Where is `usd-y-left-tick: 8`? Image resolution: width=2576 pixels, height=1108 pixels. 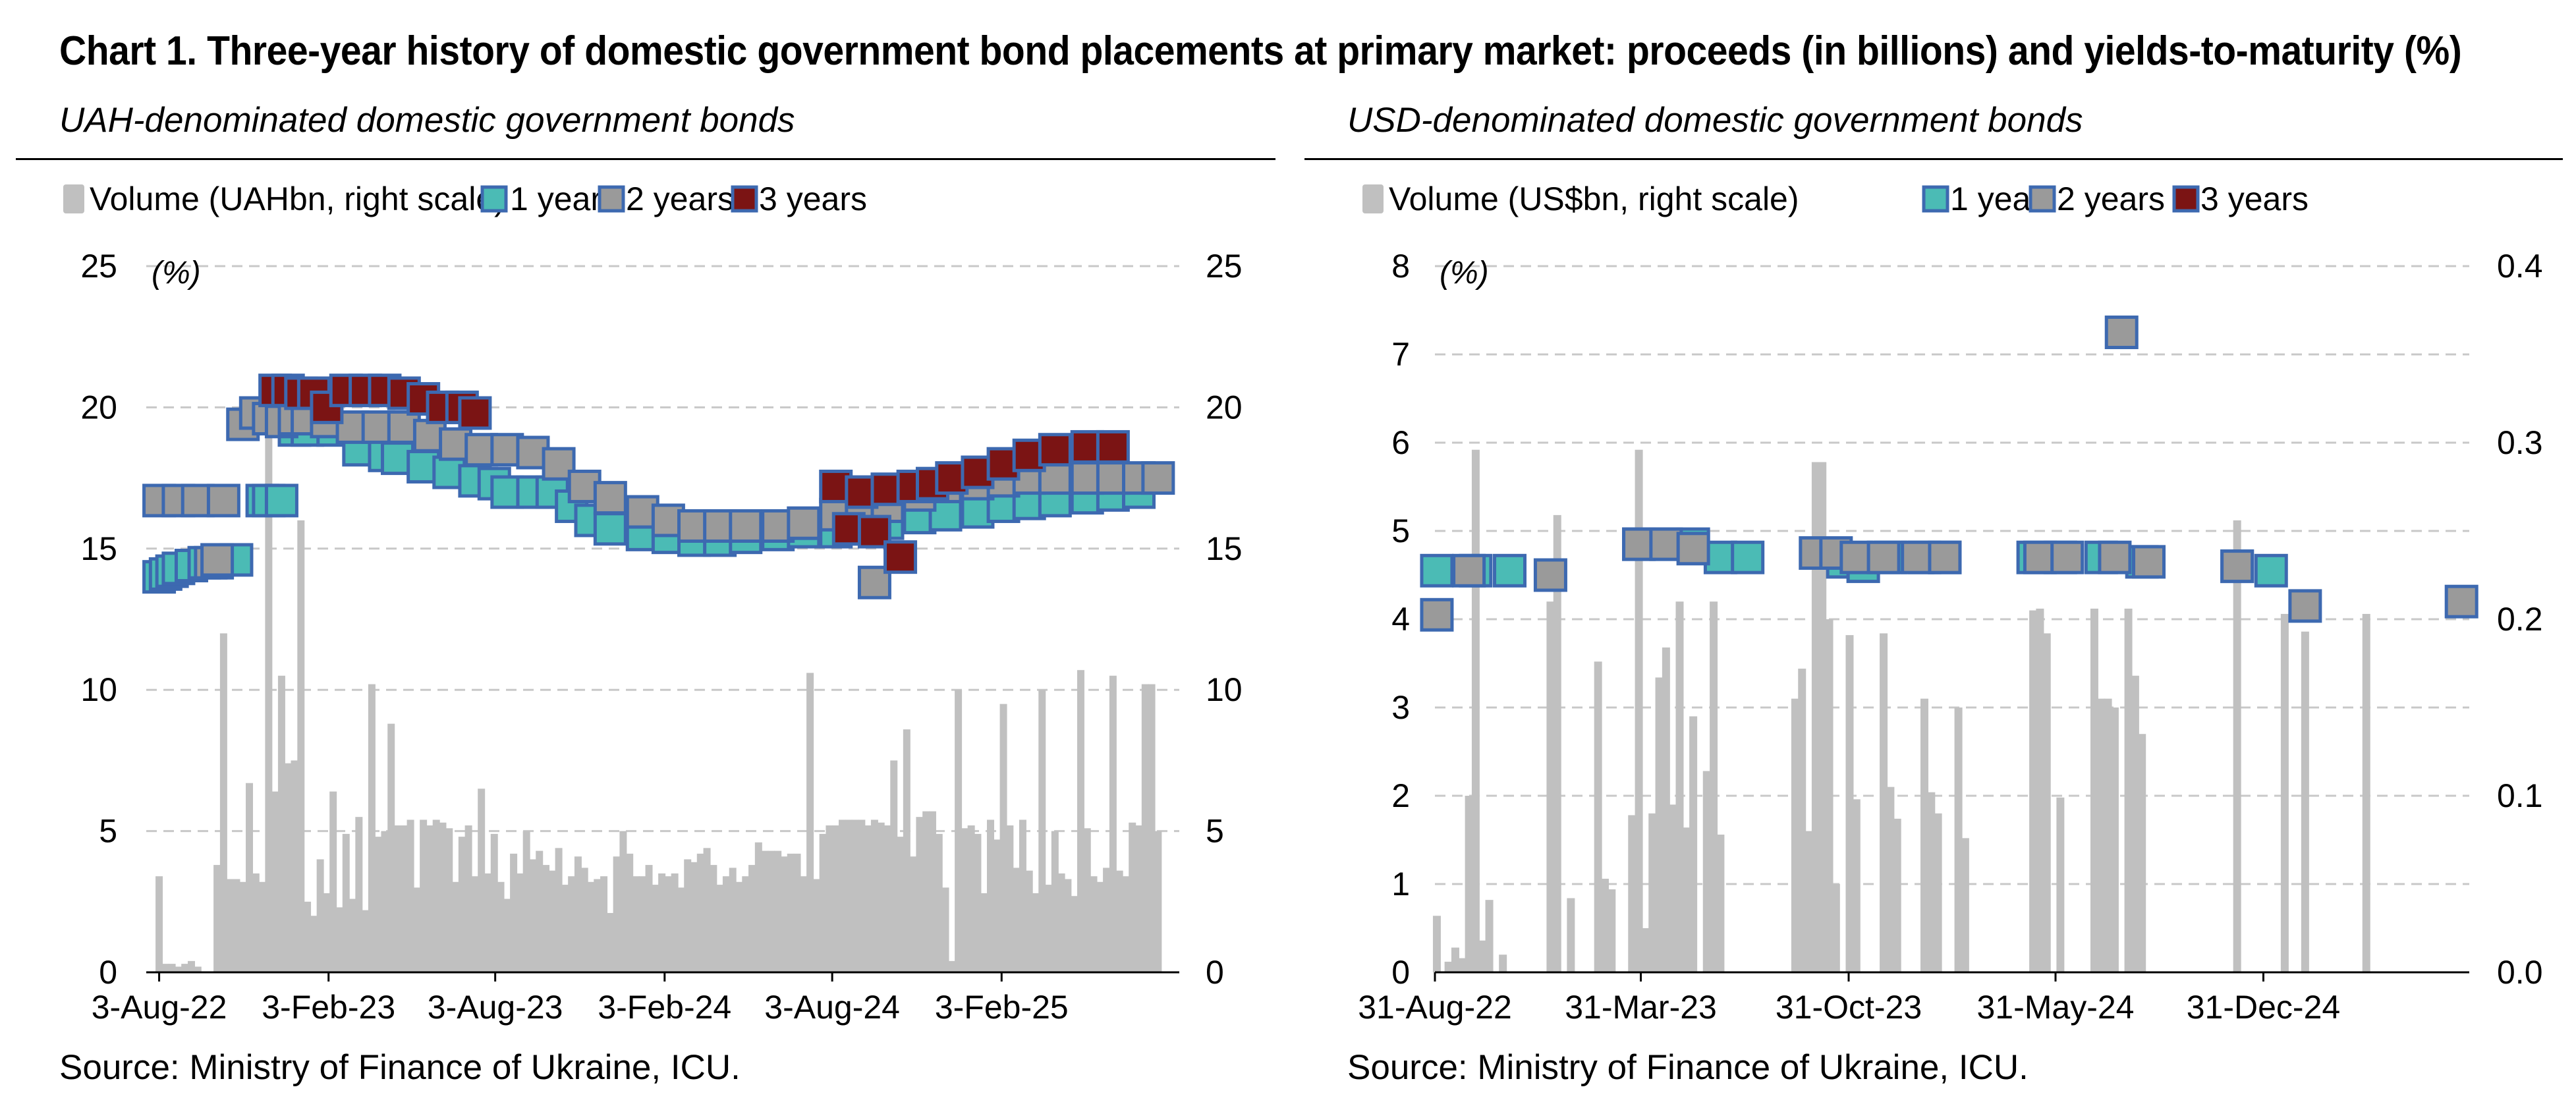
usd-y-left-tick: 8 is located at coordinates (1400, 266).